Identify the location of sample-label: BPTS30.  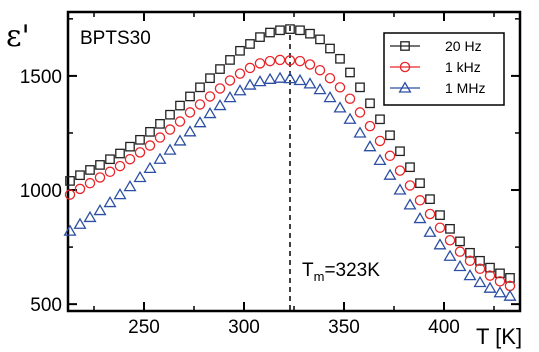
(115, 38).